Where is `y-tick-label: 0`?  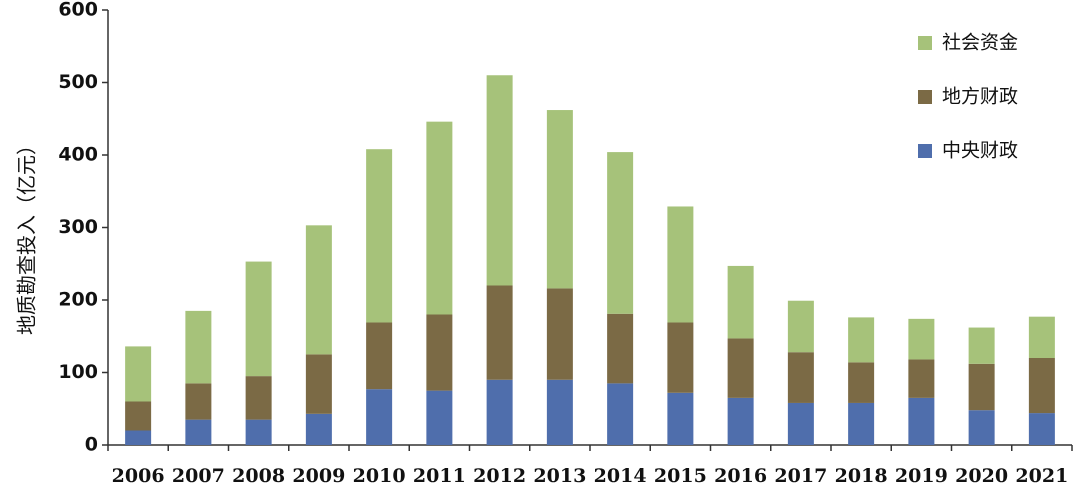 y-tick-label: 0 is located at coordinates (91, 445).